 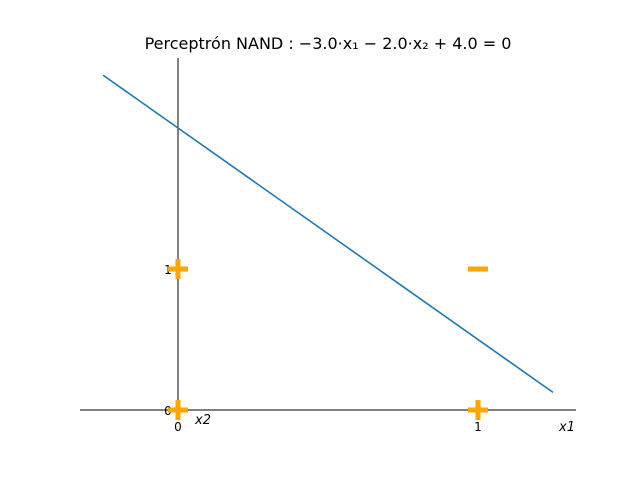 I want to click on minus-marker, so click(x=478, y=269).